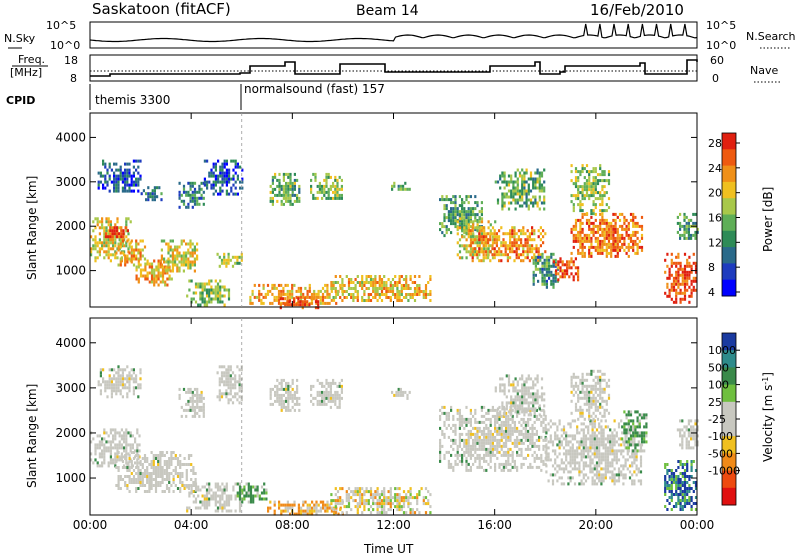  I want to click on data-region, so click(520, 189).